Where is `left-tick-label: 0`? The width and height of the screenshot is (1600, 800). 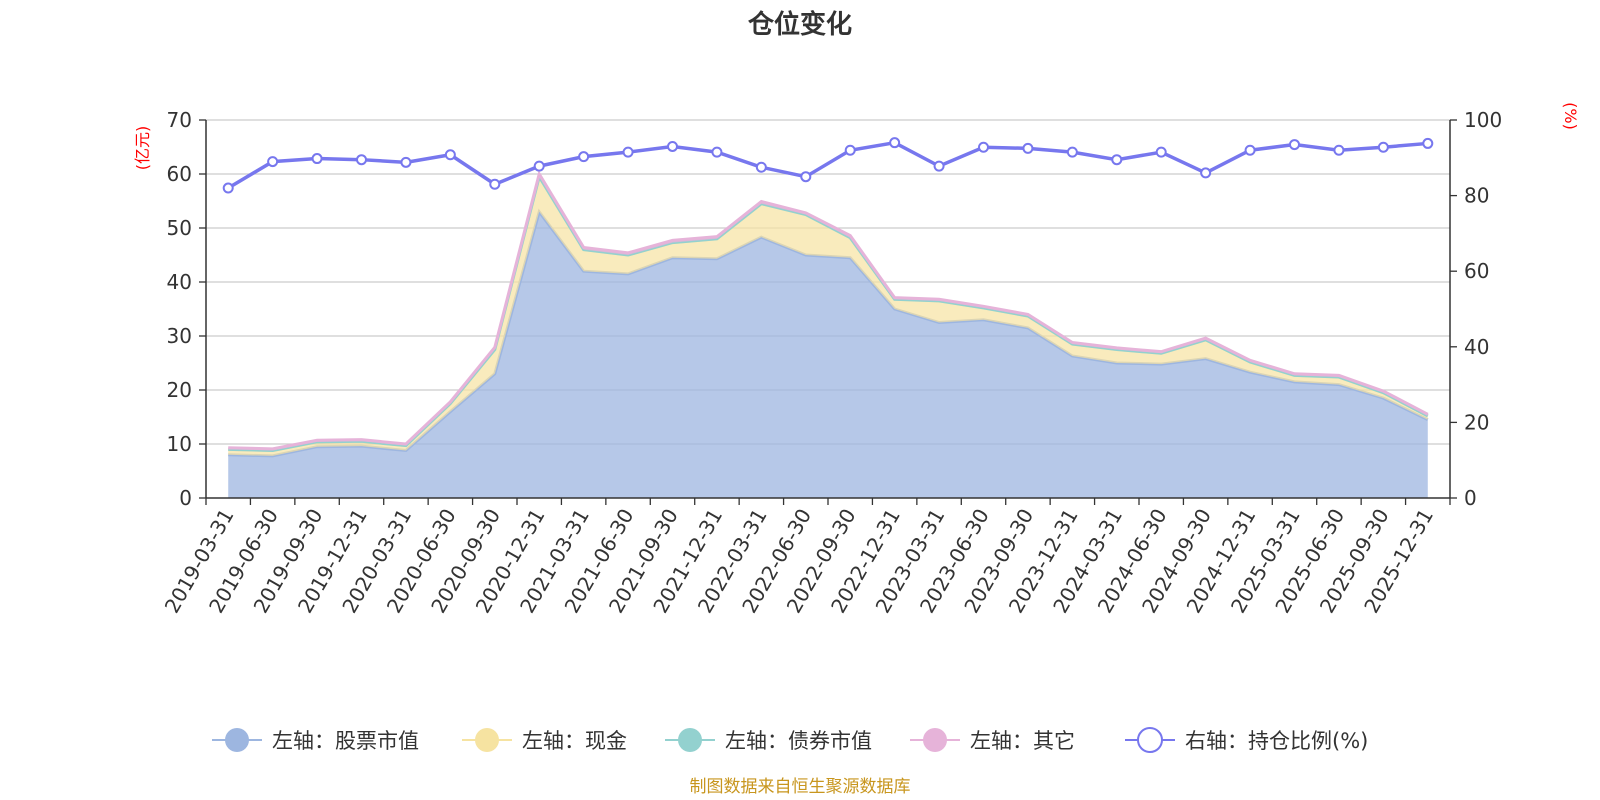
left-tick-label: 0 is located at coordinates (185, 498).